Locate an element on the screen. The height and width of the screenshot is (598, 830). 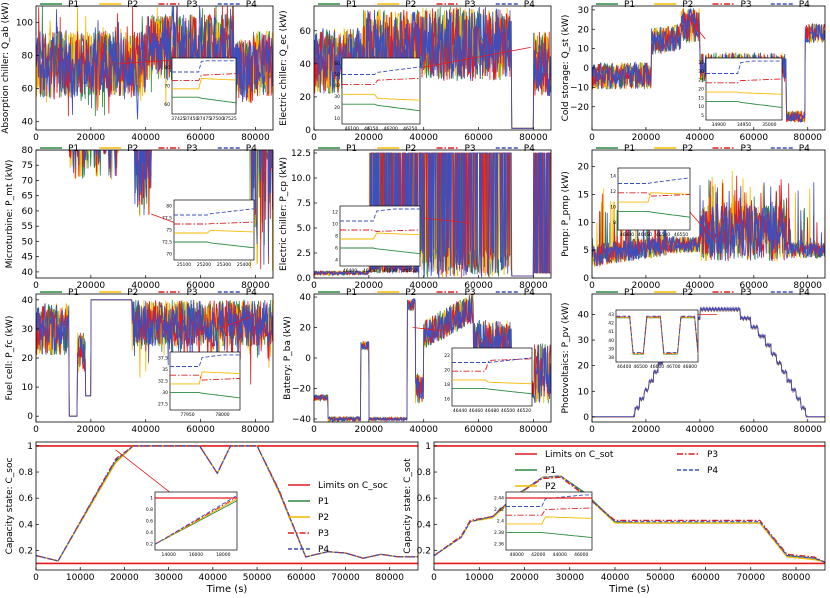
plot-area-qab is located at coordinates (154, 63).